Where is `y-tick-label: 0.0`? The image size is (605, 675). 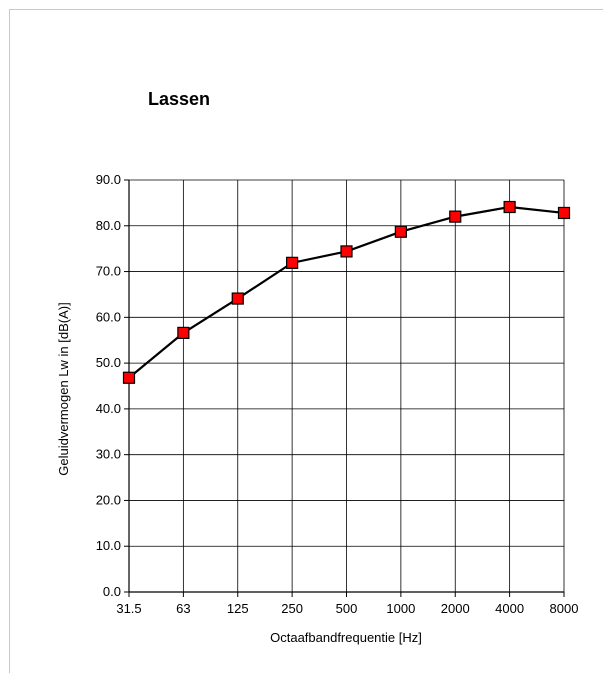
y-tick-label: 0.0 is located at coordinates (112, 591).